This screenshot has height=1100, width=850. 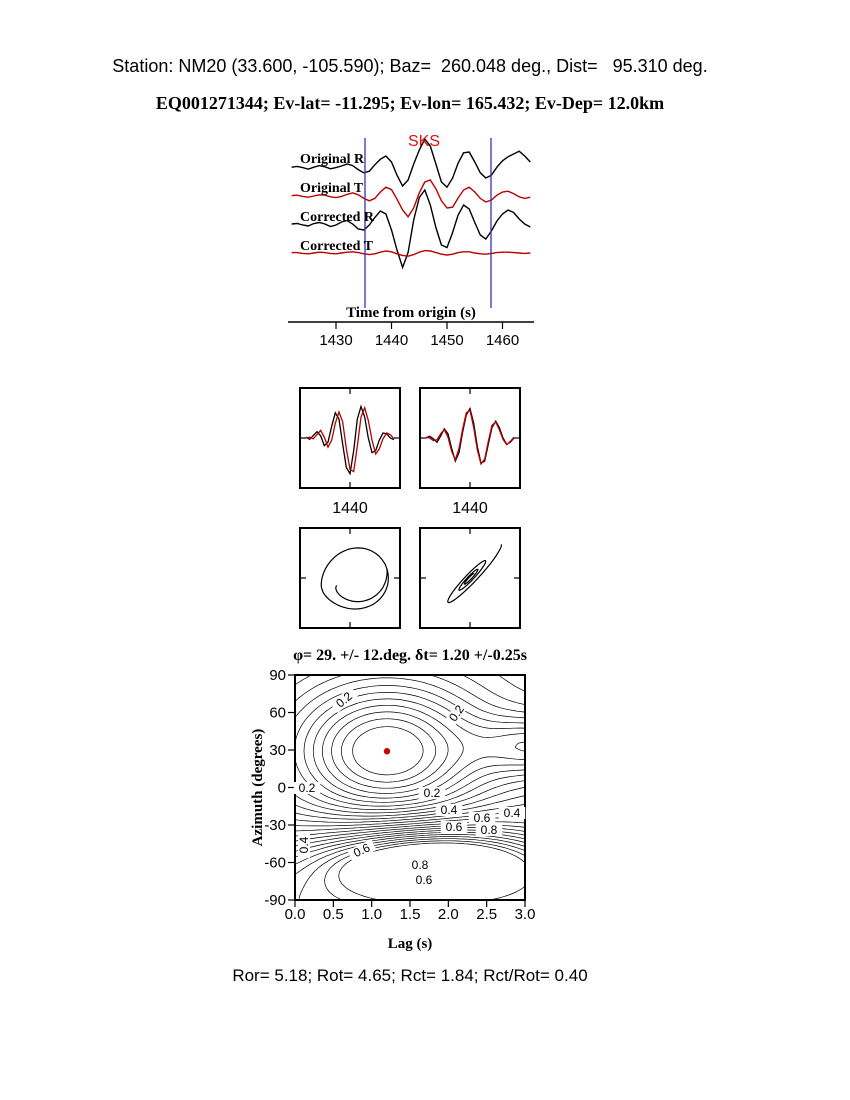 What do you see at coordinates (410, 914) in the screenshot?
I see `xtick-1.5: 1.5` at bounding box center [410, 914].